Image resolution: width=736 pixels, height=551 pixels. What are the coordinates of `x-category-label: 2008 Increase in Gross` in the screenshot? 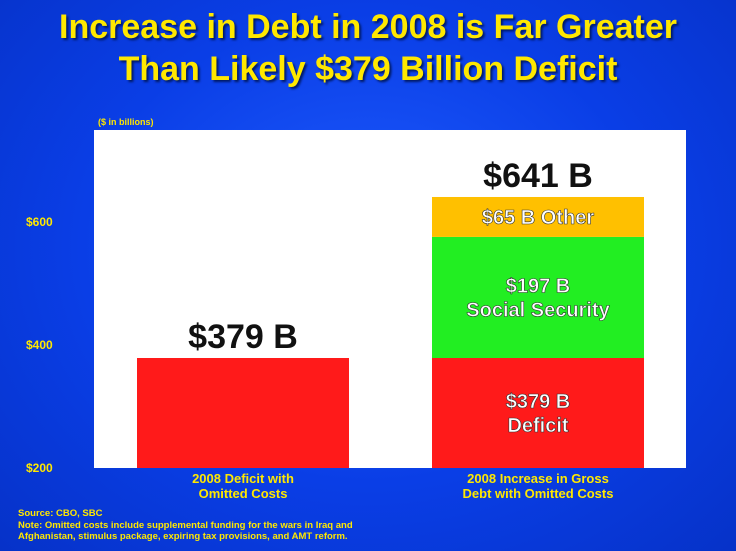 It's located at (538, 478).